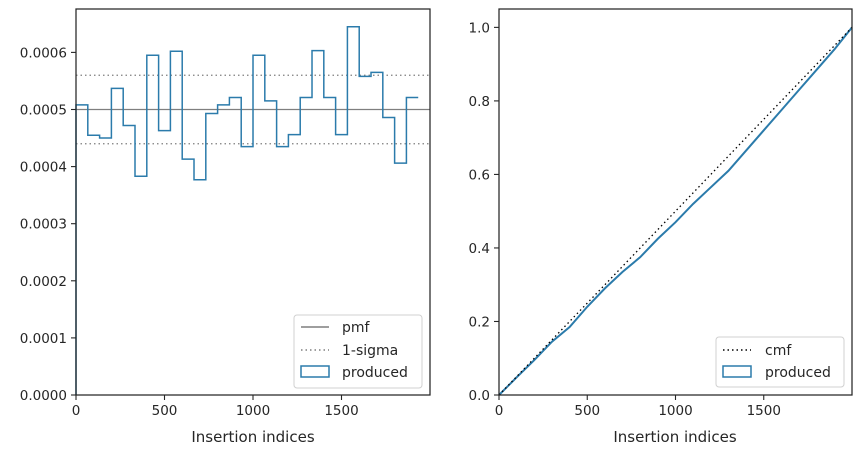 Image resolution: width=861 pixels, height=453 pixels. Describe the element at coordinates (76, 411) in the screenshot. I see `pmf-x-tick-label: 0` at that location.